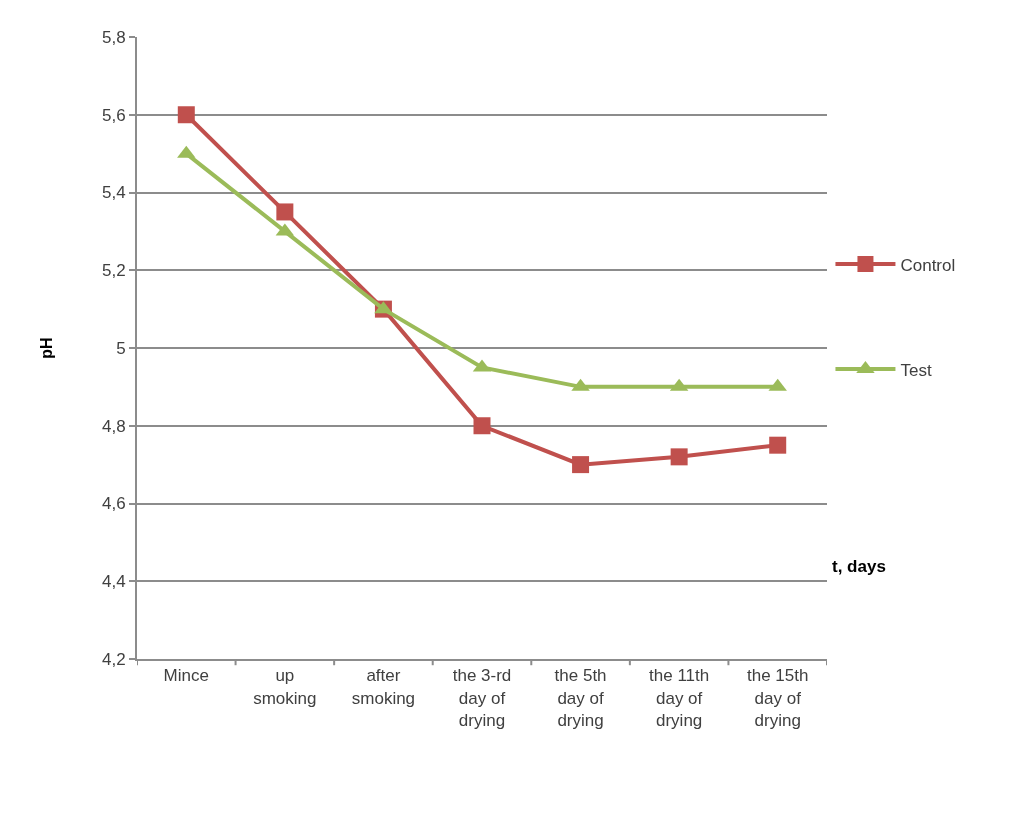 This screenshot has width=1014, height=836. What do you see at coordinates (916, 370) in the screenshot?
I see `legend-label: Test` at bounding box center [916, 370].